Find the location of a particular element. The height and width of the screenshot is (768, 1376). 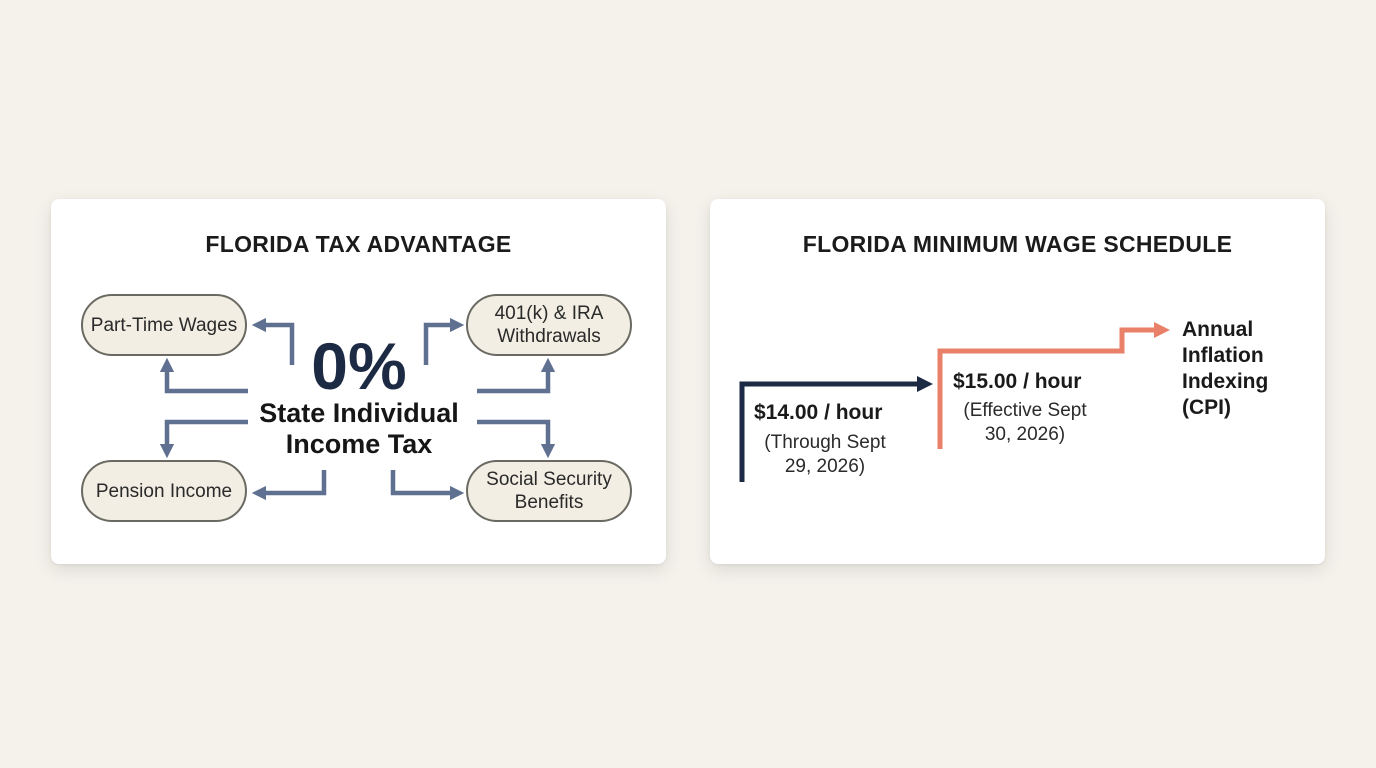

arrow-to-part-time-lower is located at coordinates (203, 375).